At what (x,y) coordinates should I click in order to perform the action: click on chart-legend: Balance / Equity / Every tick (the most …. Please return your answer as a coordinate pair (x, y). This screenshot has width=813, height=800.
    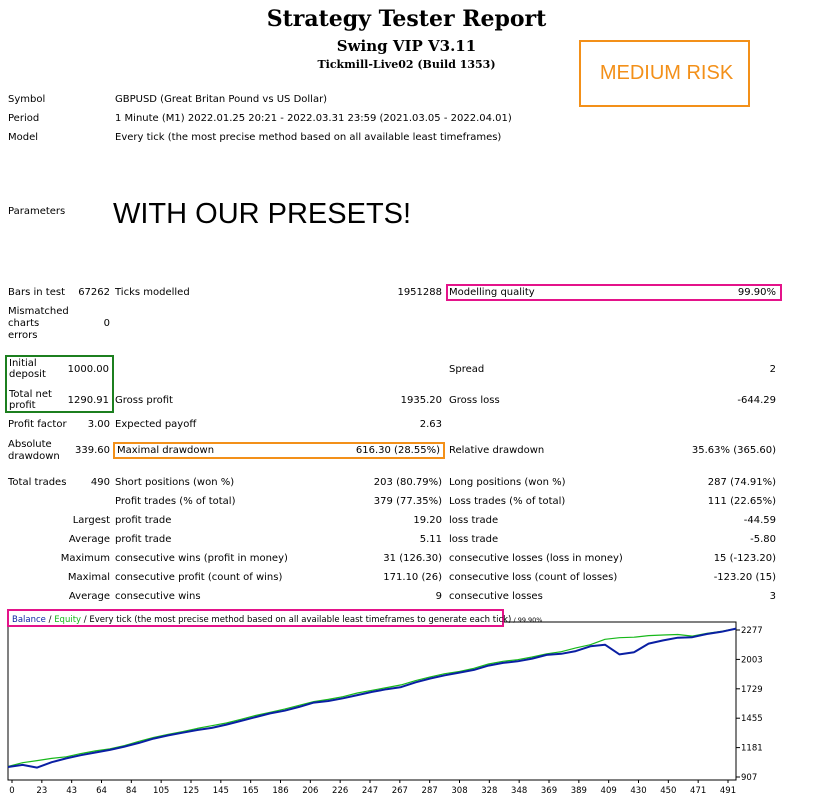
    Looking at the image, I should click on (277, 620).